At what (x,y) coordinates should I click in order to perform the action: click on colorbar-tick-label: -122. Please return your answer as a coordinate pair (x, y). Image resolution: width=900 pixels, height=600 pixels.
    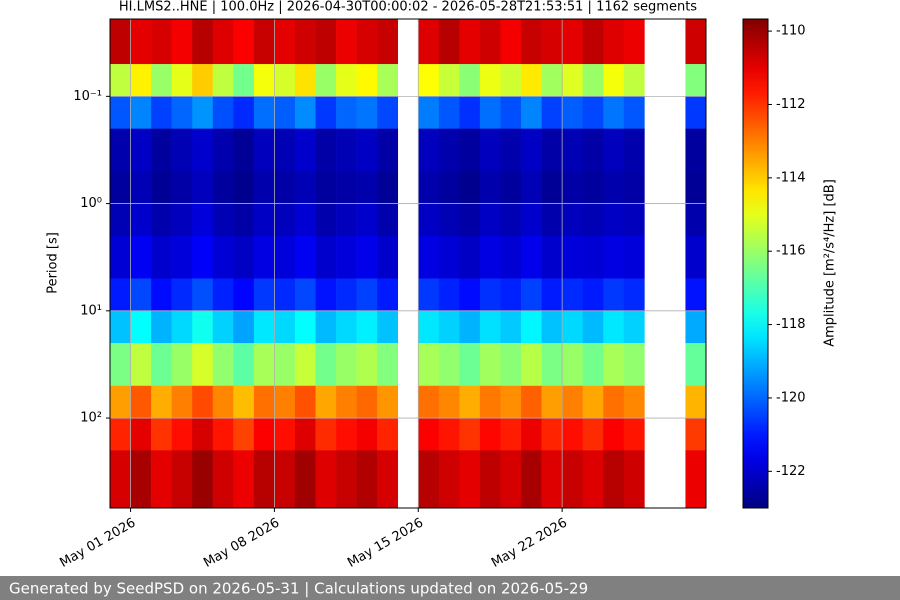
    Looking at the image, I should click on (791, 471).